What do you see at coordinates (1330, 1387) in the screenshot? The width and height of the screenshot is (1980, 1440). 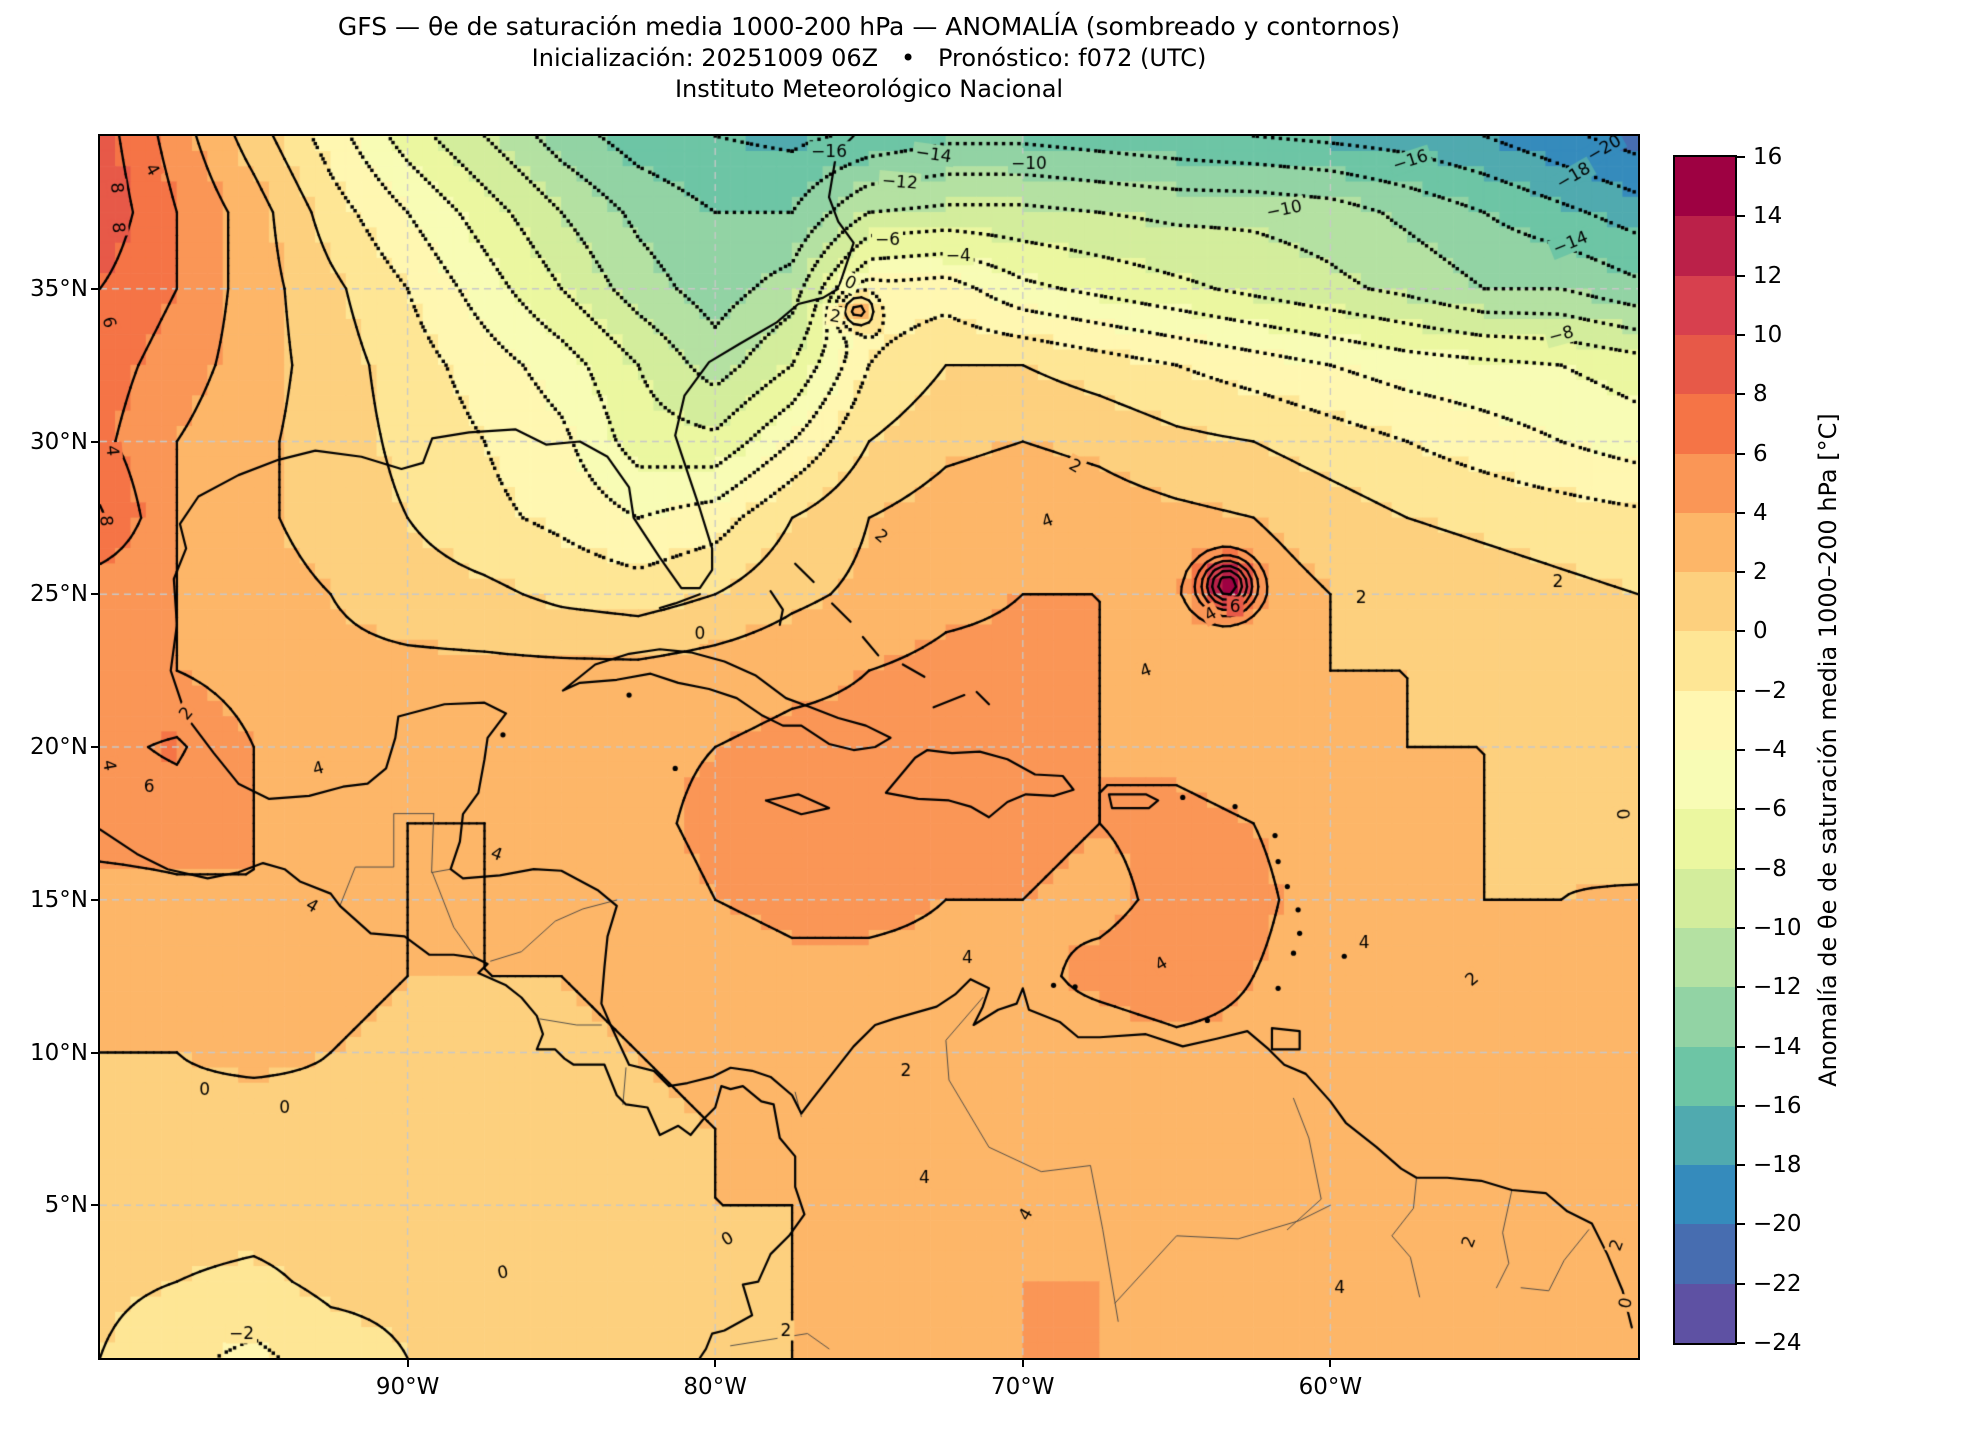 I see `x-tick-label: 60°W` at bounding box center [1330, 1387].